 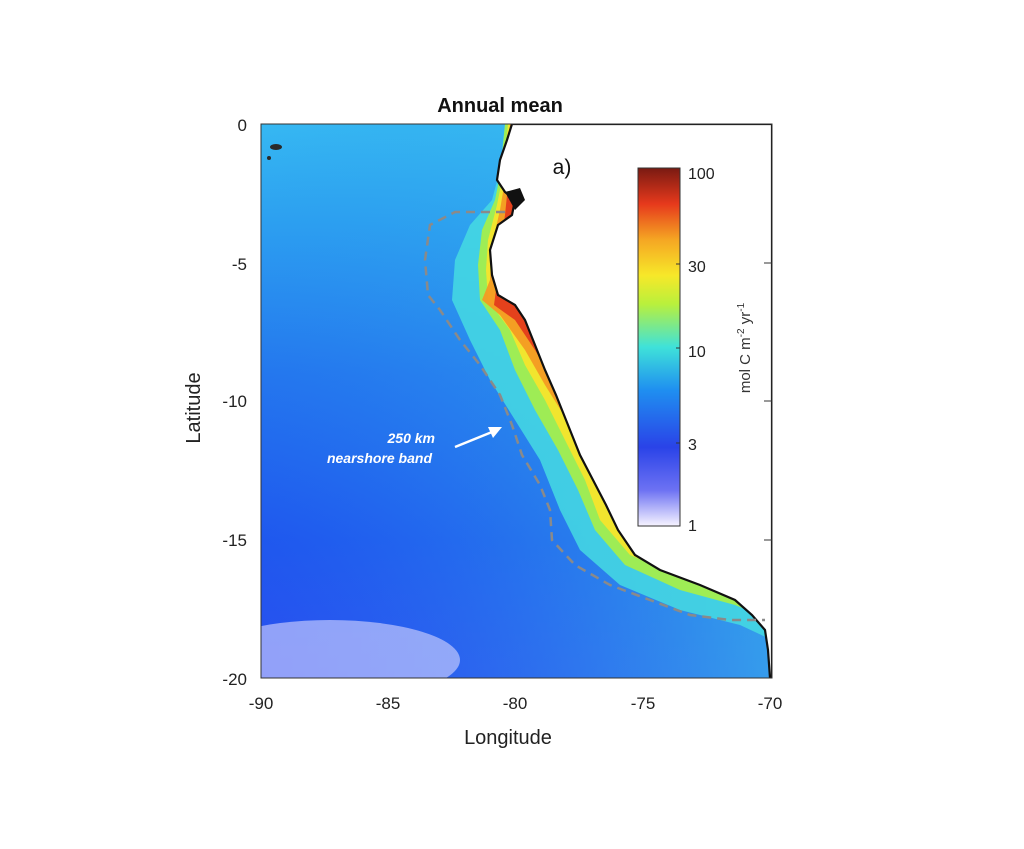 I want to click on y-tick-label: -15, so click(x=234, y=540).